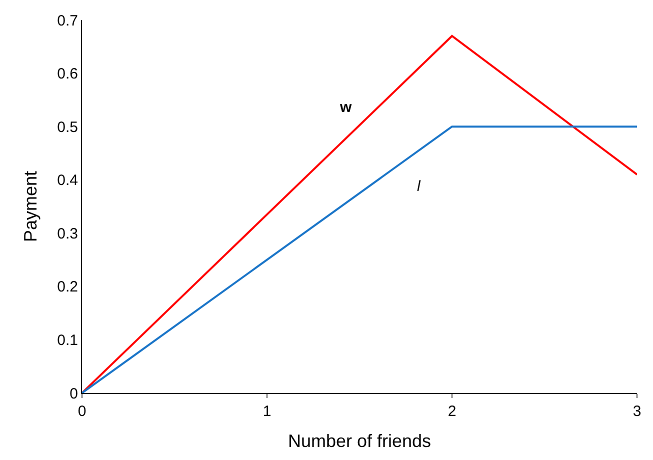 The width and height of the screenshot is (653, 460). I want to click on x-tick-label: 2, so click(452, 411).